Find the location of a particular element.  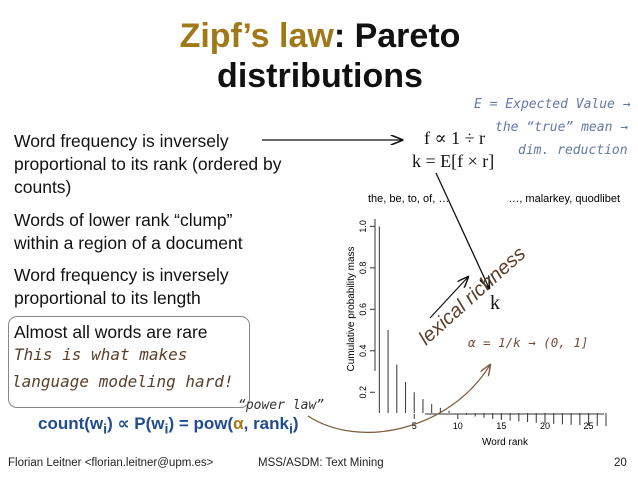

arrow-lexical is located at coordinates (448, 298).